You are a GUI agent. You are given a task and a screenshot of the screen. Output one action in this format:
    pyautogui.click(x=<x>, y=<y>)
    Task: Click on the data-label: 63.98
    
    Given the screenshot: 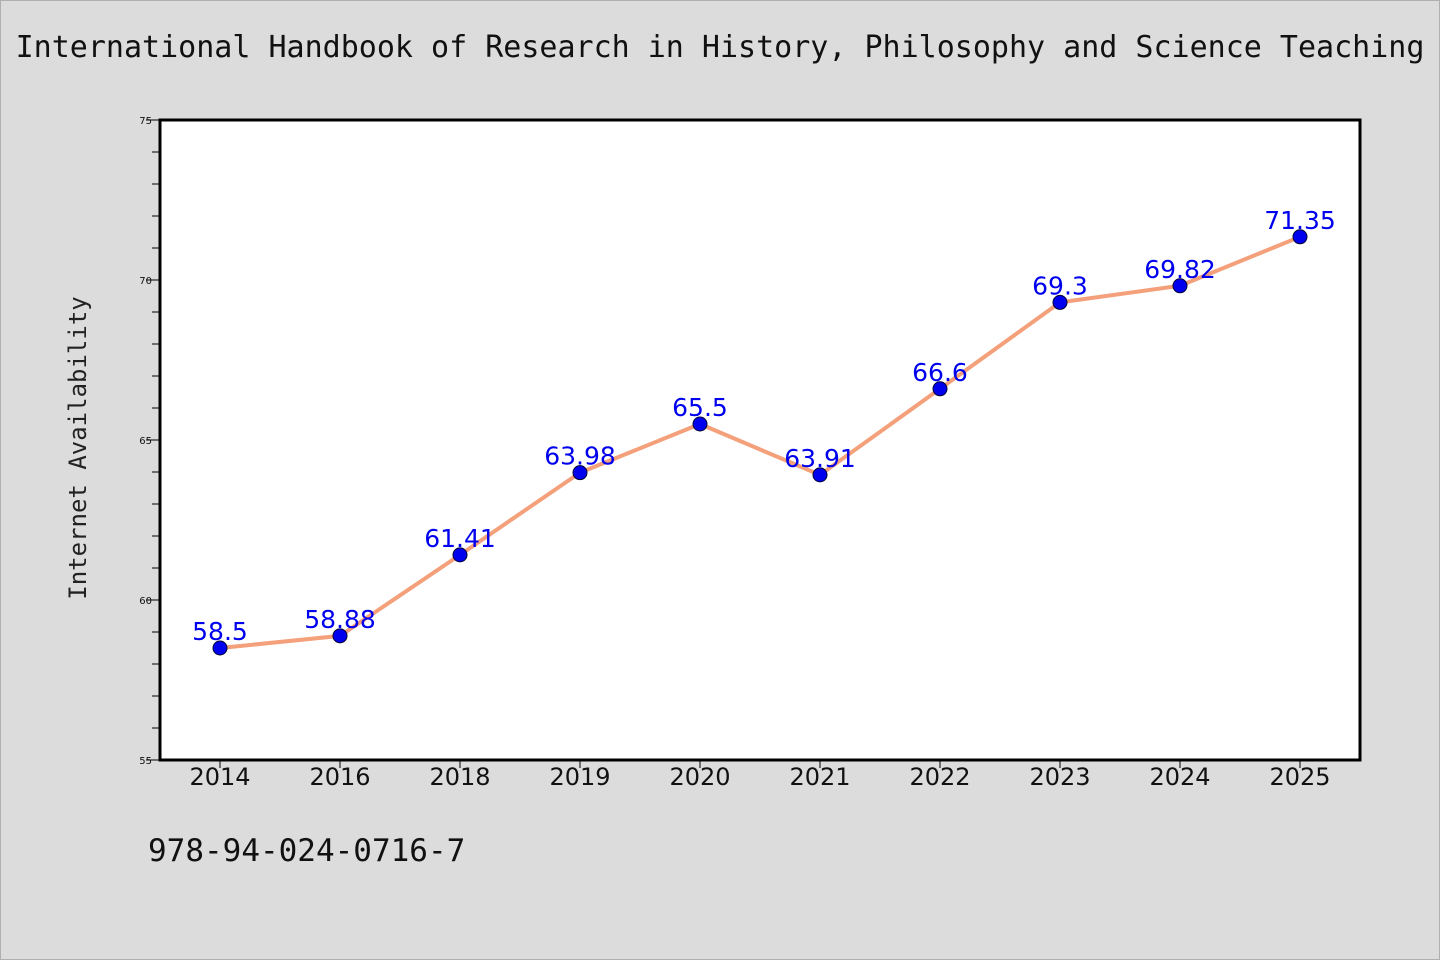 What is the action you would take?
    pyautogui.click(x=580, y=456)
    